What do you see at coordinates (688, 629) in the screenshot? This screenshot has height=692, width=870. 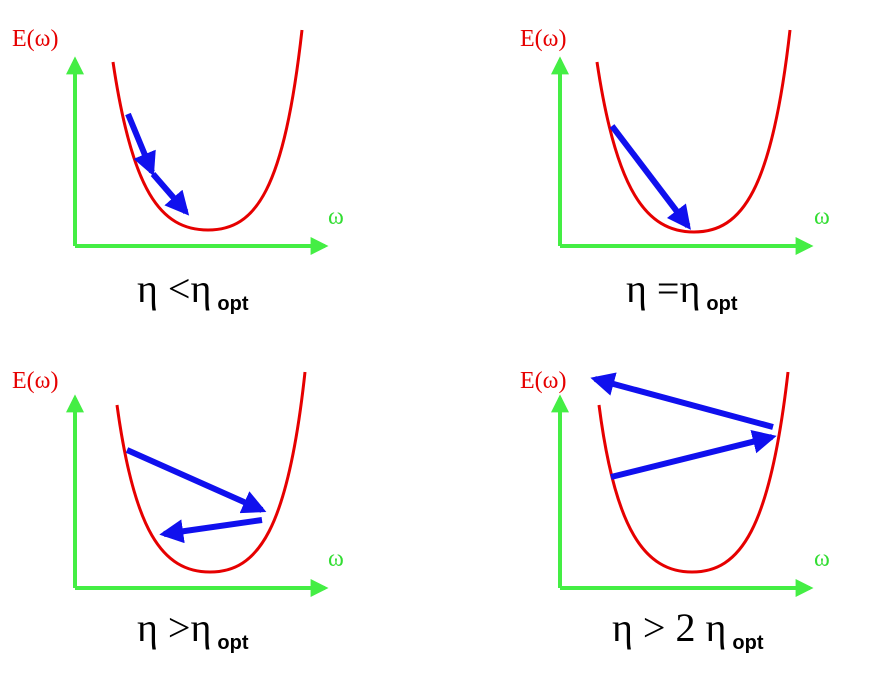 I see `condition-label: η >2 η opt` at bounding box center [688, 629].